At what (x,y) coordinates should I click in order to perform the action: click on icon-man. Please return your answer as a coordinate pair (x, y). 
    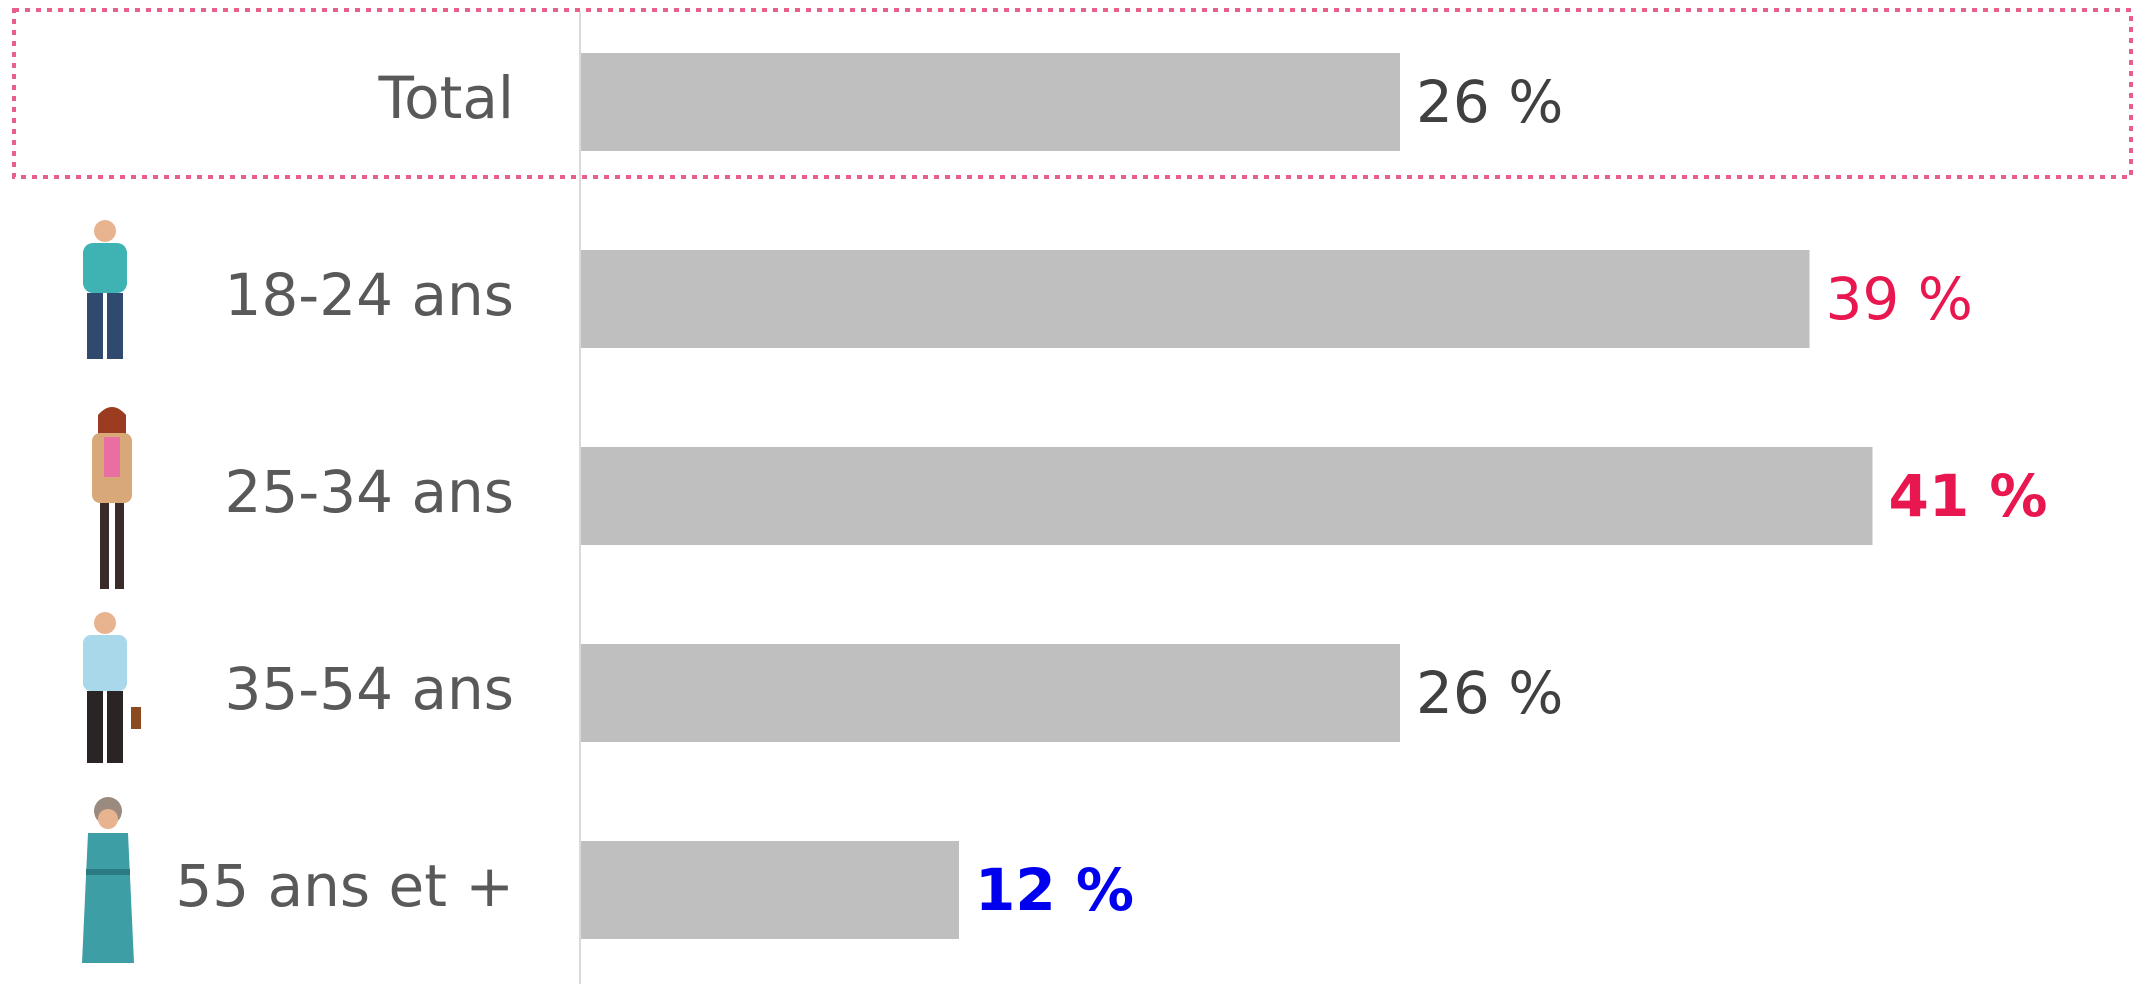
    Looking at the image, I should click on (112, 687).